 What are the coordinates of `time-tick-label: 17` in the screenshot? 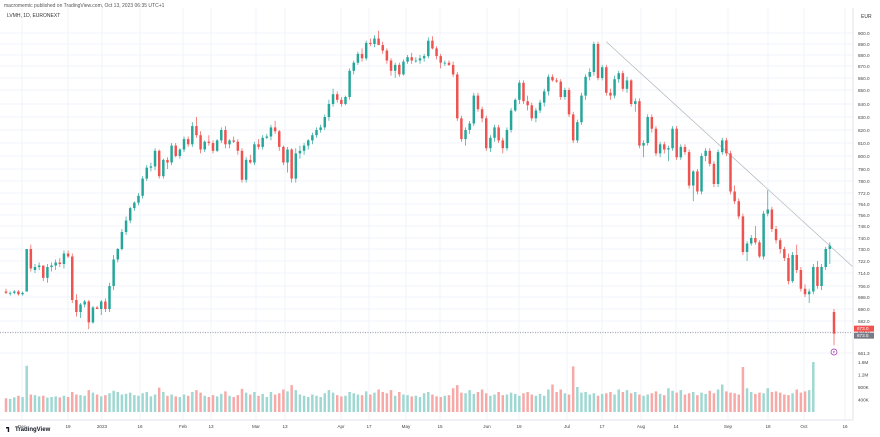 It's located at (602, 426).